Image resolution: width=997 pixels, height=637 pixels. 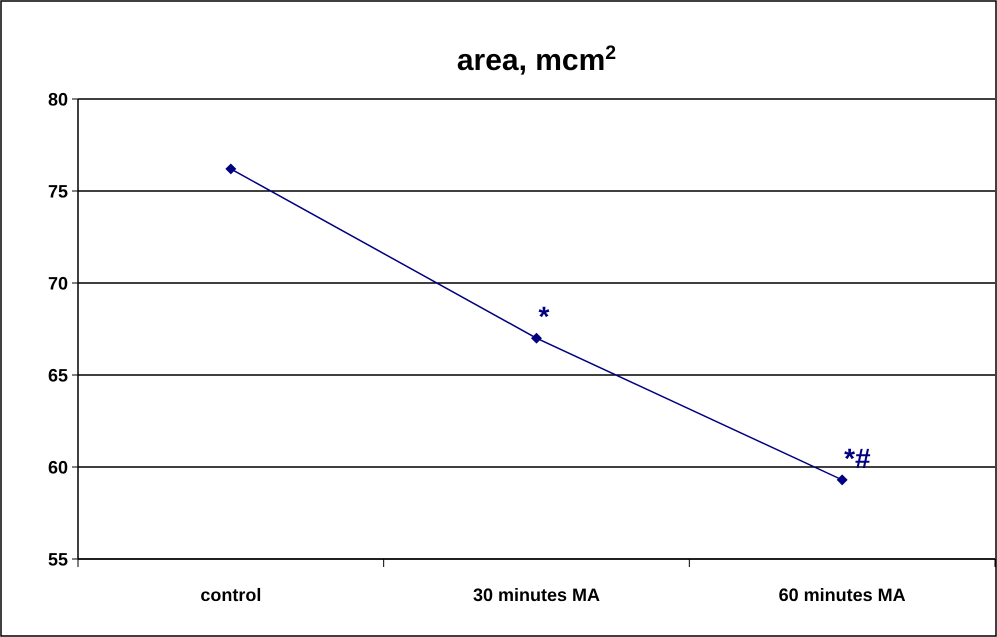 What do you see at coordinates (58, 191) in the screenshot?
I see `y-tick-label: 75` at bounding box center [58, 191].